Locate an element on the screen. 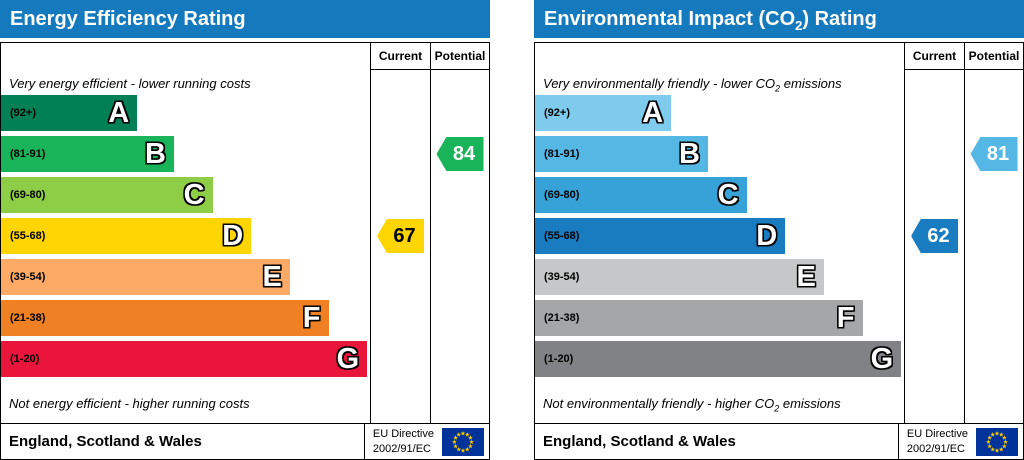 This screenshot has height=460, width=1024. potential-rating-tag: 81 is located at coordinates (994, 154).